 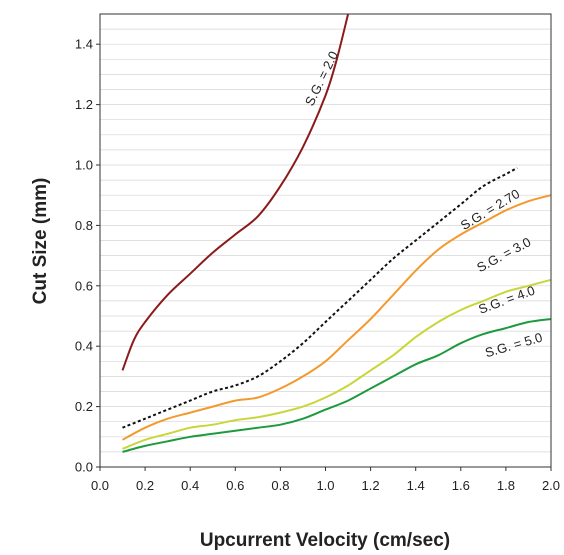 What do you see at coordinates (40, 241) in the screenshot?
I see `y-axis-title: Cut Size (mm)` at bounding box center [40, 241].